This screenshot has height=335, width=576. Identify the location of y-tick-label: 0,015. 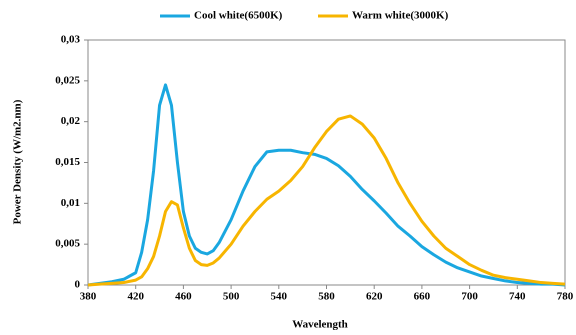
(67, 162).